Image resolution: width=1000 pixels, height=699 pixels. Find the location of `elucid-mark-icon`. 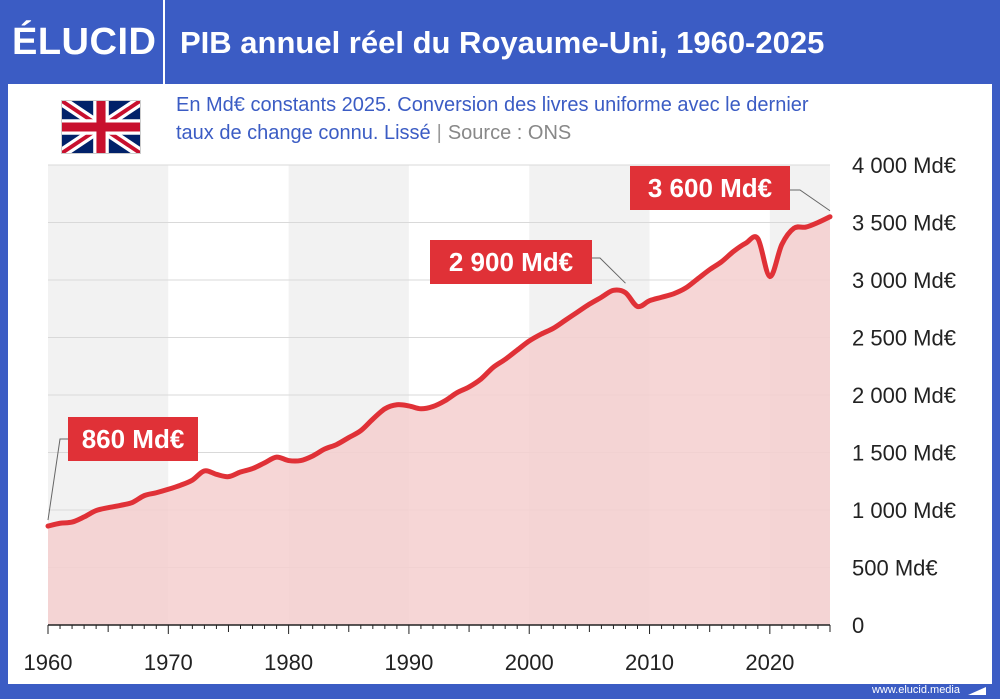

elucid-mark-icon is located at coordinates (977, 691).